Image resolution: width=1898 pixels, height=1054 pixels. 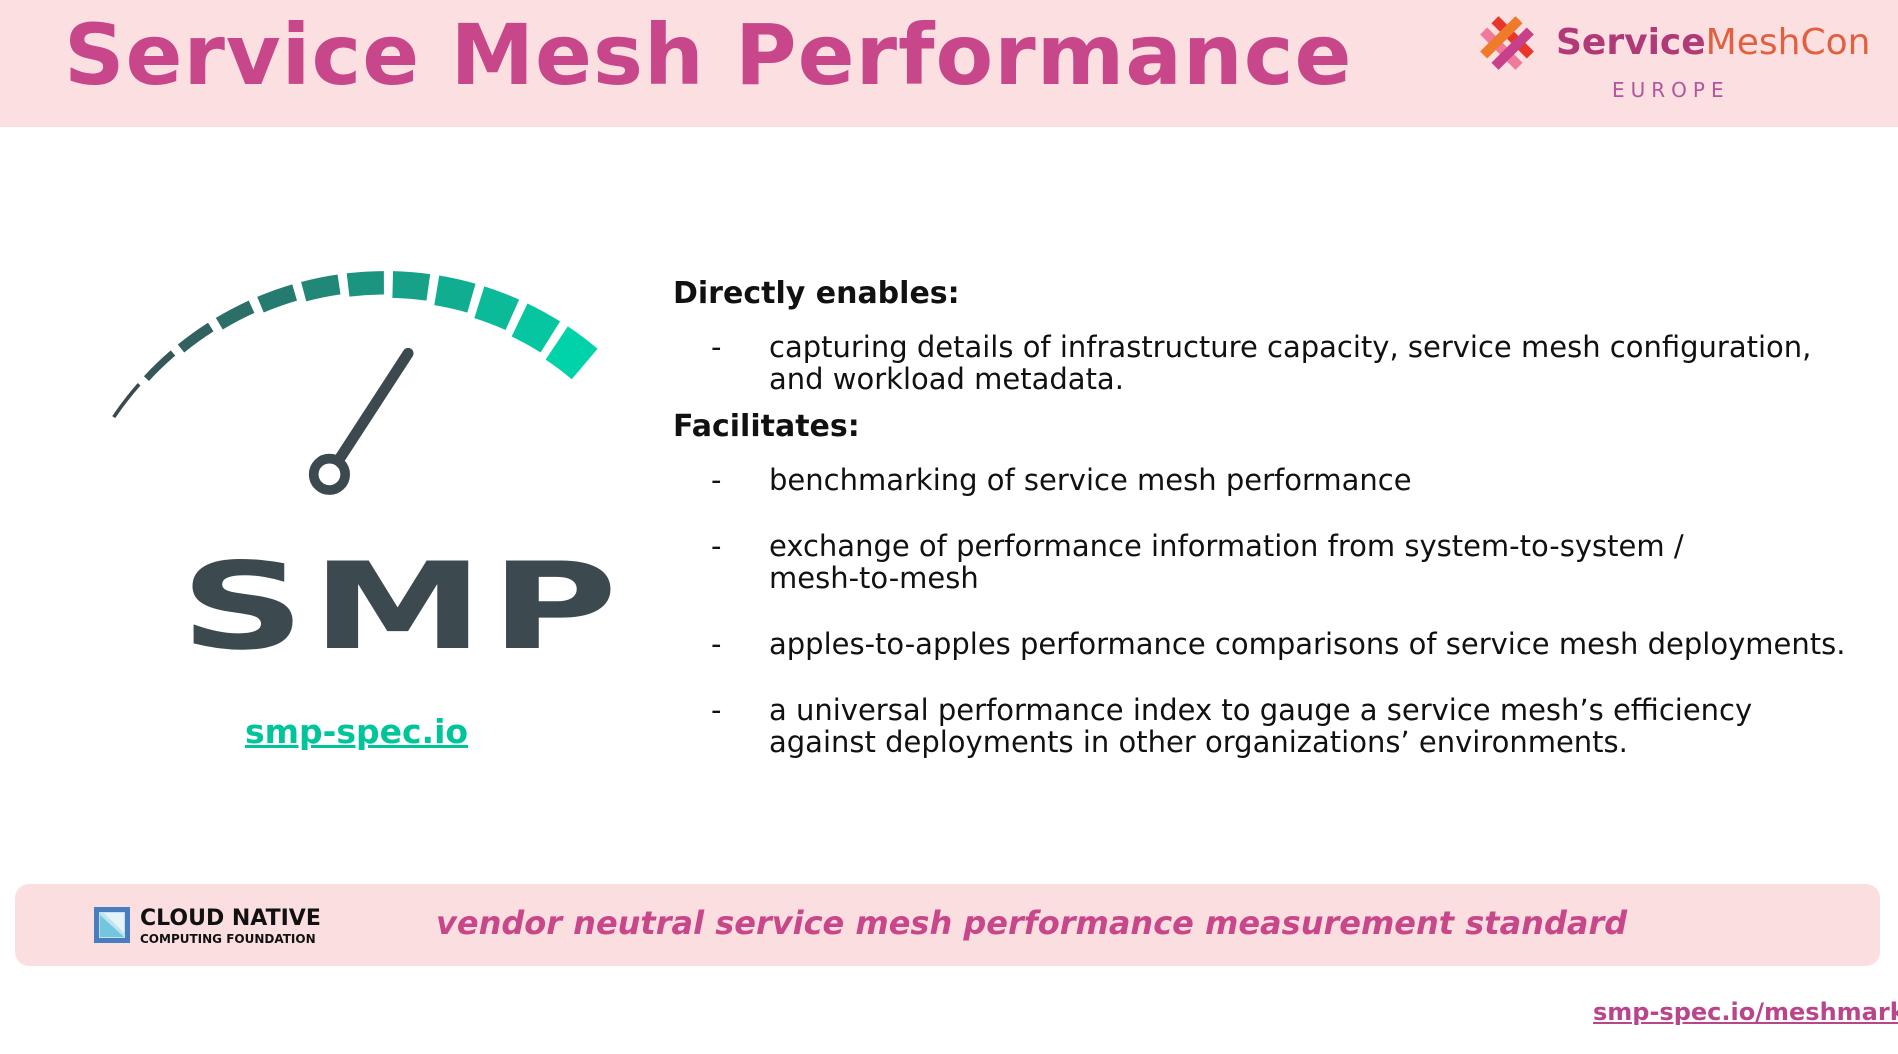 I want to click on cncf-logo: CLOUD NATIVE COMPUTING FOUNDATION, so click(x=214, y=926).